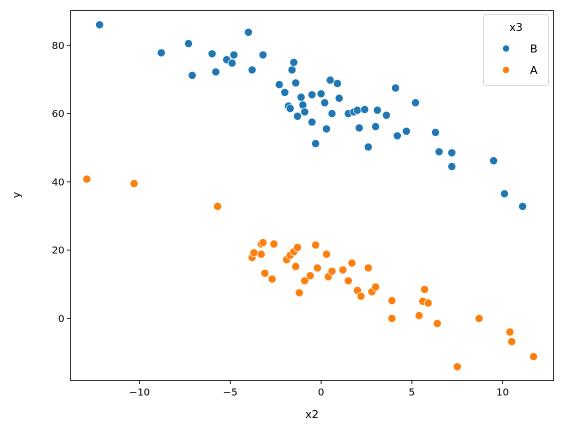  What do you see at coordinates (58, 46) in the screenshot?
I see `y-tick-label: 80` at bounding box center [58, 46].